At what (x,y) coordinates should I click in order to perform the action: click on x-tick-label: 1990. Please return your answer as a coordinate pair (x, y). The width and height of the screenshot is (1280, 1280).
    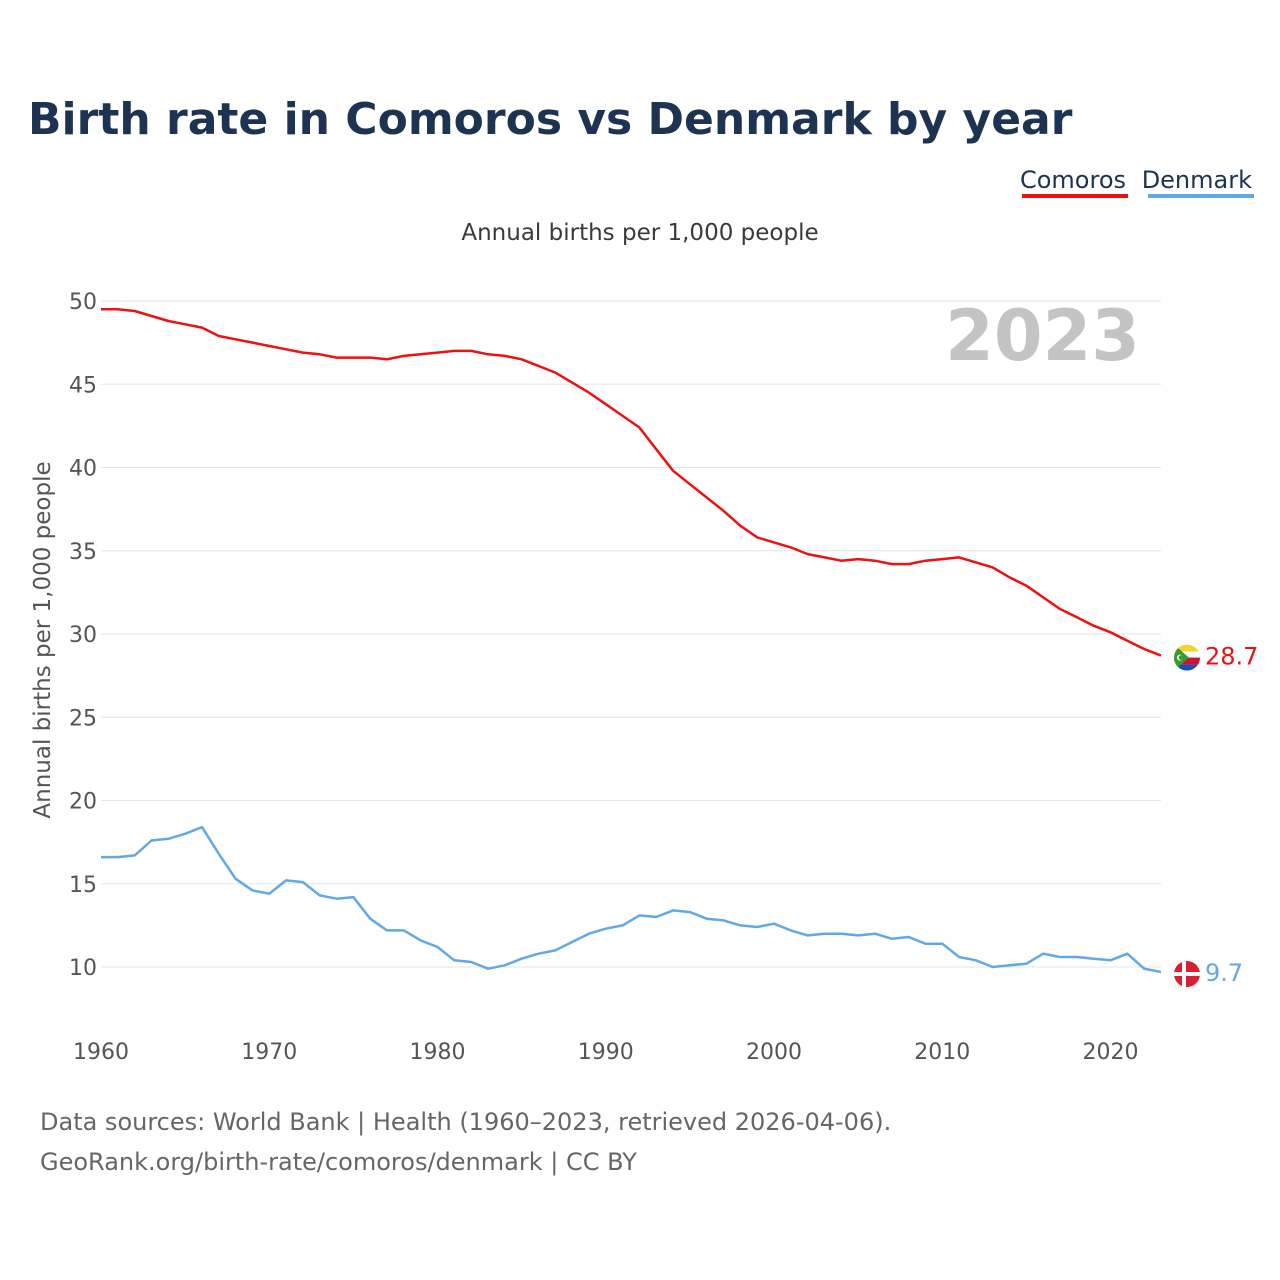
    Looking at the image, I should click on (606, 1052).